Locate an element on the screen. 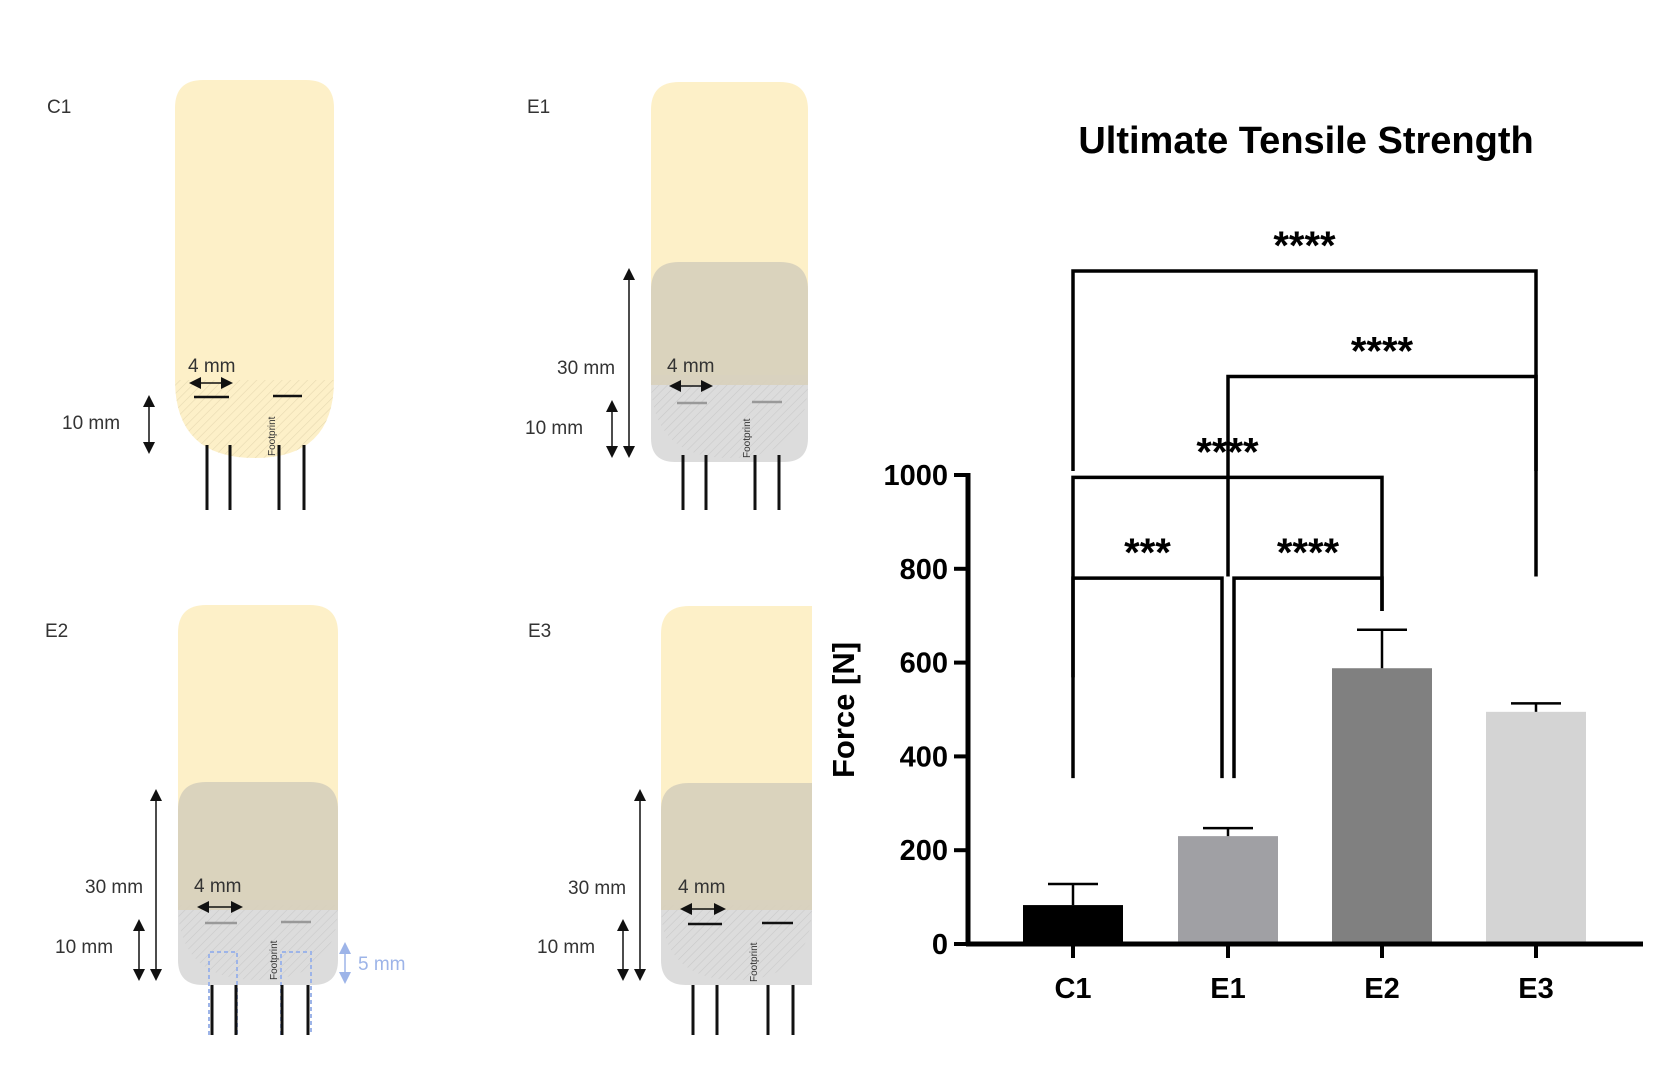 Image resolution: width=1653 pixels, height=1080 pixels. significance-label: *** is located at coordinates (1147, 553).